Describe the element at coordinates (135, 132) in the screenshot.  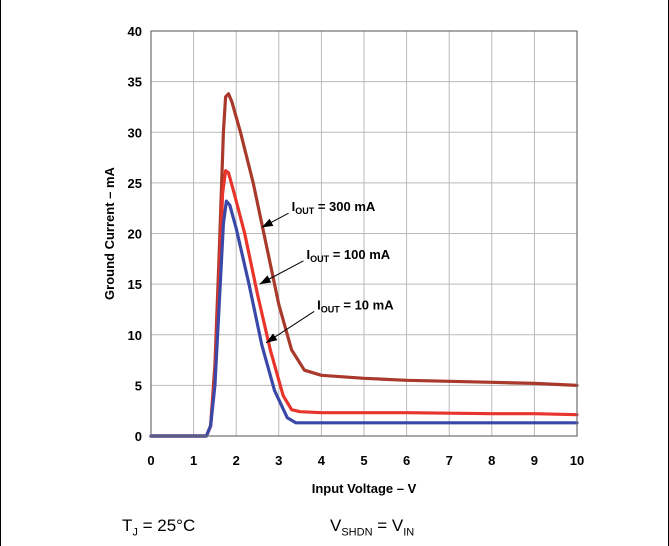
I see `y-tick-label-6: 30` at that location.